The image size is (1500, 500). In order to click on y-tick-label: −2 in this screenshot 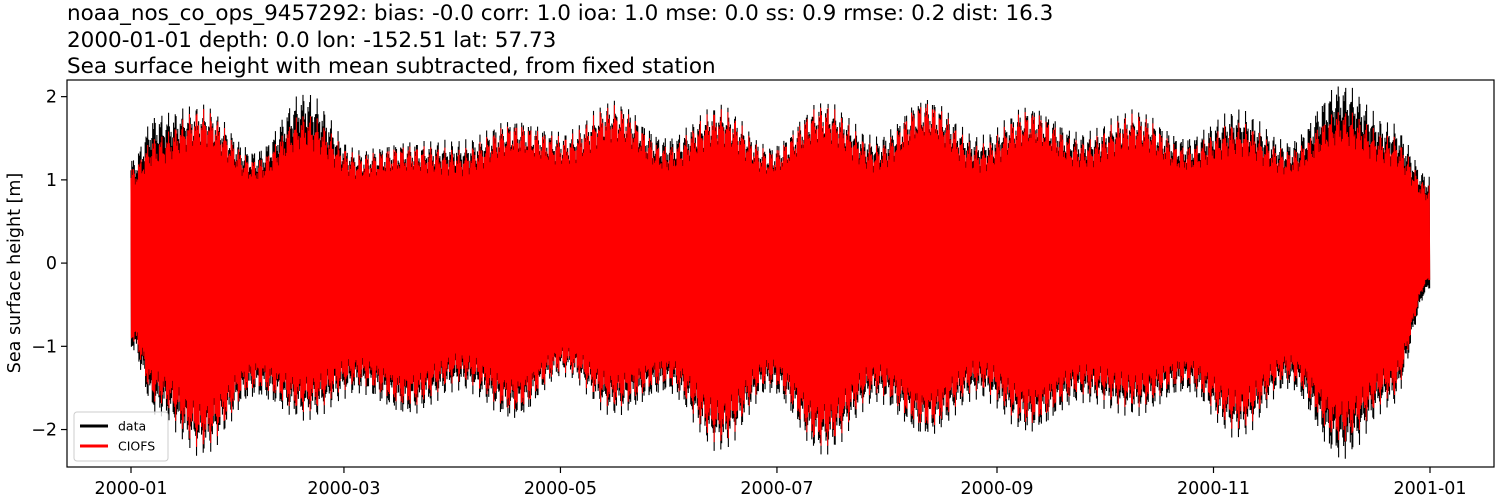, I will do `click(44, 431)`.